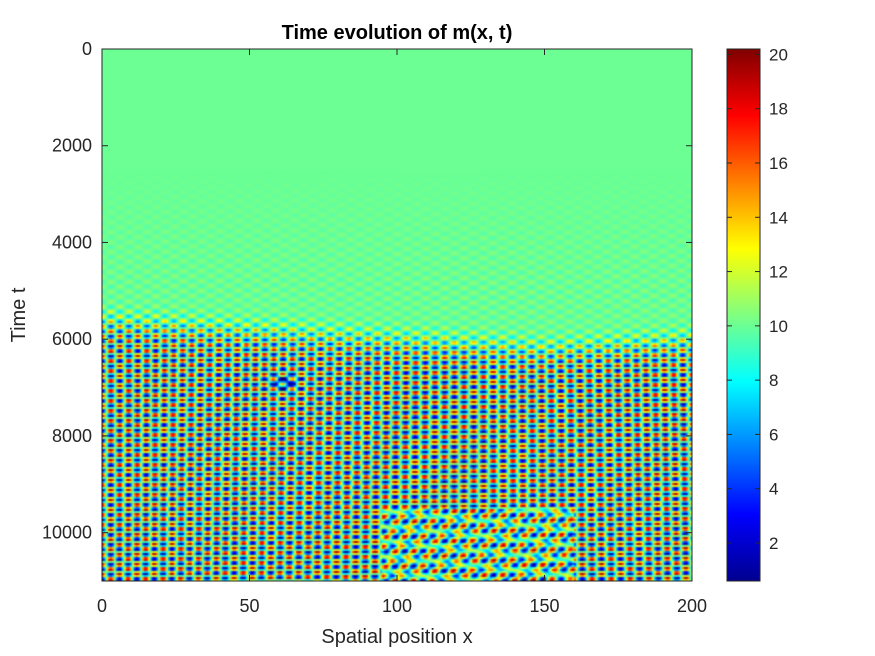 This screenshot has width=875, height=656. I want to click on y-tick-label: 0, so click(87, 49).